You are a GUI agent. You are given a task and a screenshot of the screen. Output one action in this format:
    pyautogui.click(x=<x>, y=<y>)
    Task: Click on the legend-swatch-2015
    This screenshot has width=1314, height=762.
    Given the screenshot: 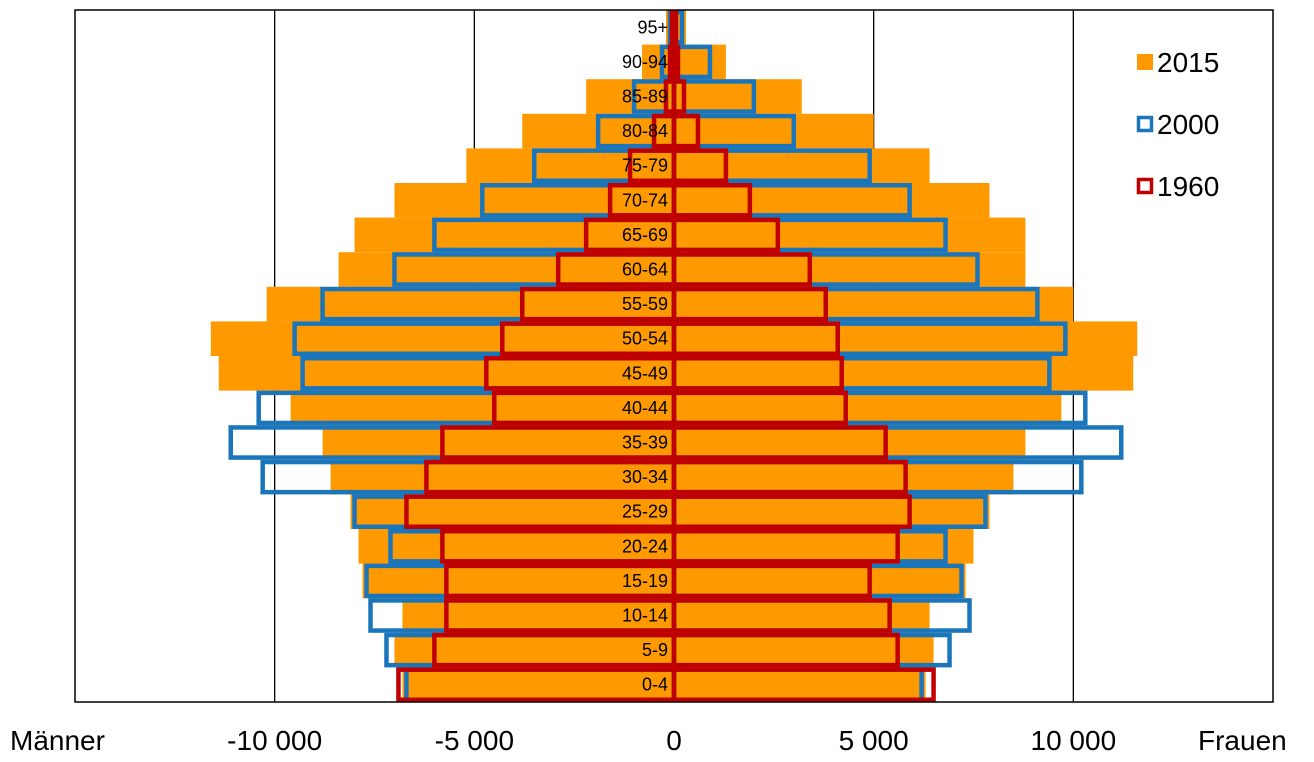 What is the action you would take?
    pyautogui.click(x=1145, y=62)
    